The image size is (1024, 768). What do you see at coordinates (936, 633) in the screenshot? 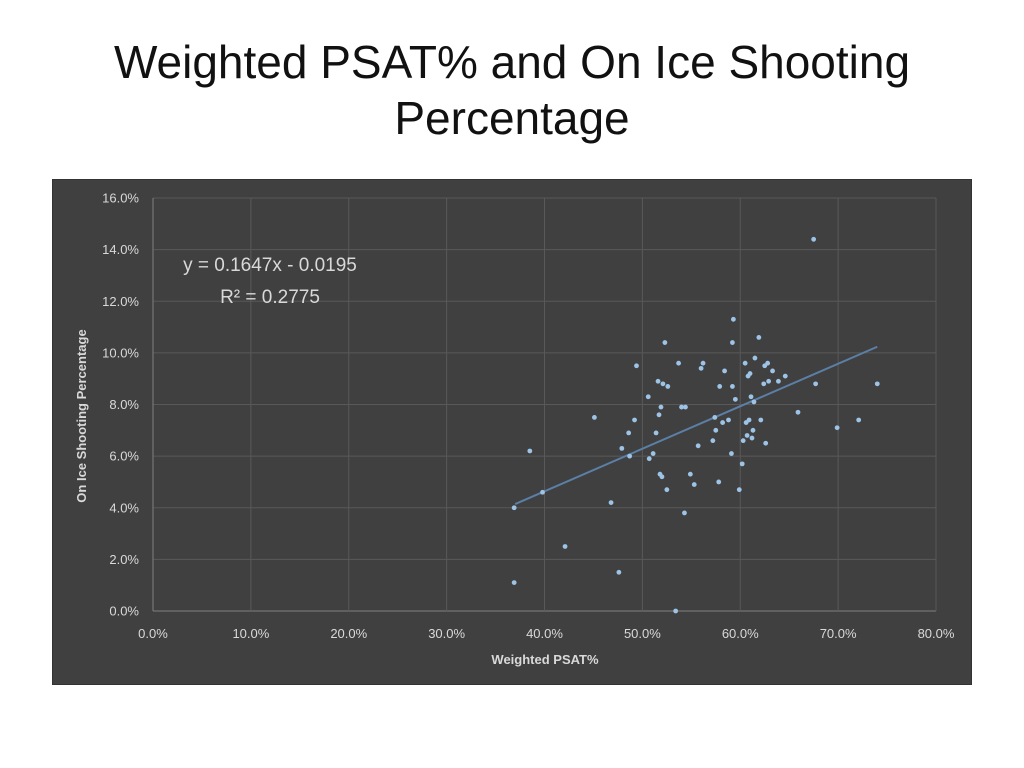
I see `x-tick-label: 80.0%` at bounding box center [936, 633].